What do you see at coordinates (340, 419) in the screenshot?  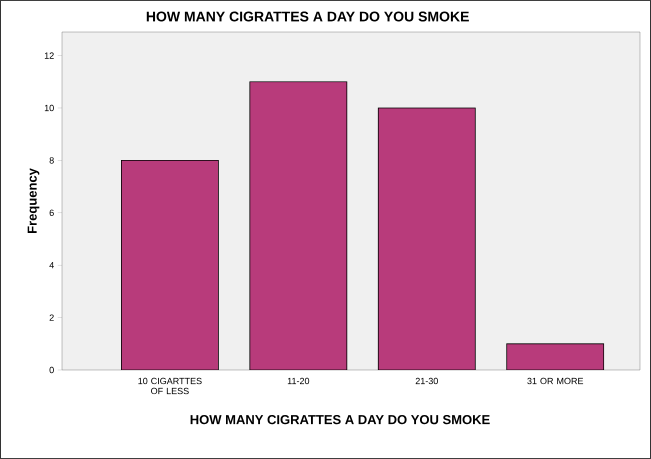 I see `x-axis-title: HOW MANY CIGRATTES A DAY DO YOU SMOKE` at bounding box center [340, 419].